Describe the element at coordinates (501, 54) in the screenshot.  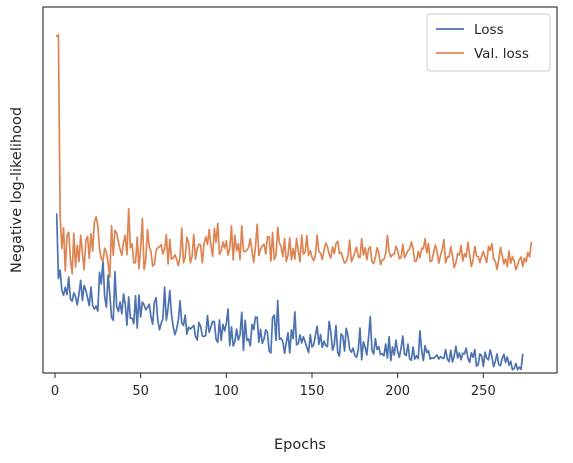
I see `legend-label-1: Val. loss` at that location.